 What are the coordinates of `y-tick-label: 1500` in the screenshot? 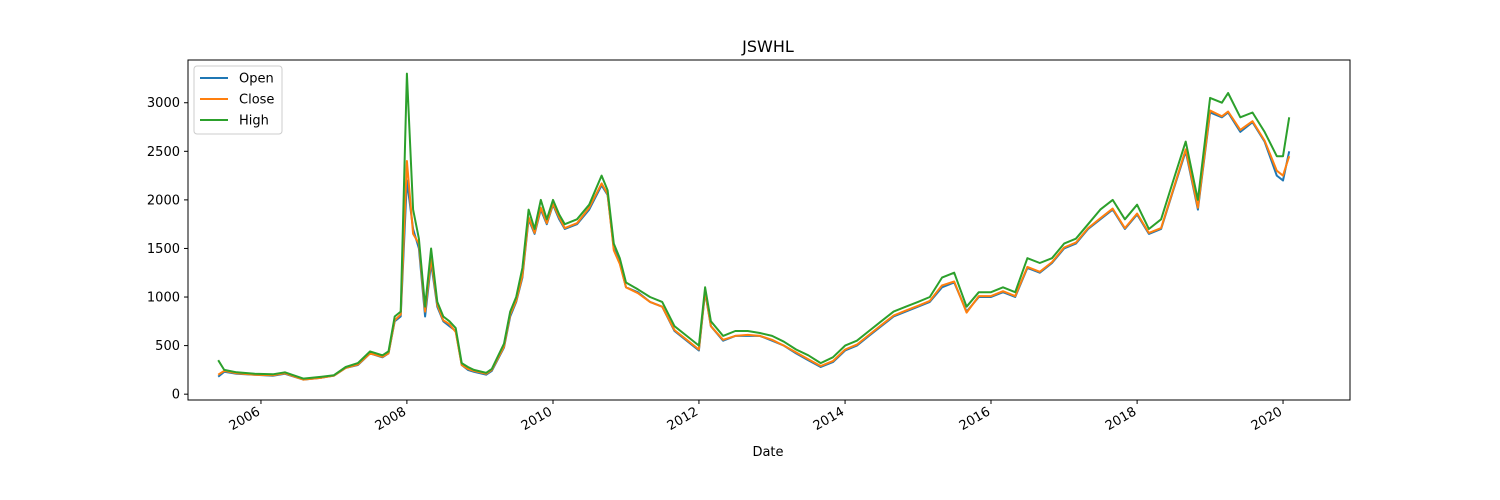 It's located at (163, 249).